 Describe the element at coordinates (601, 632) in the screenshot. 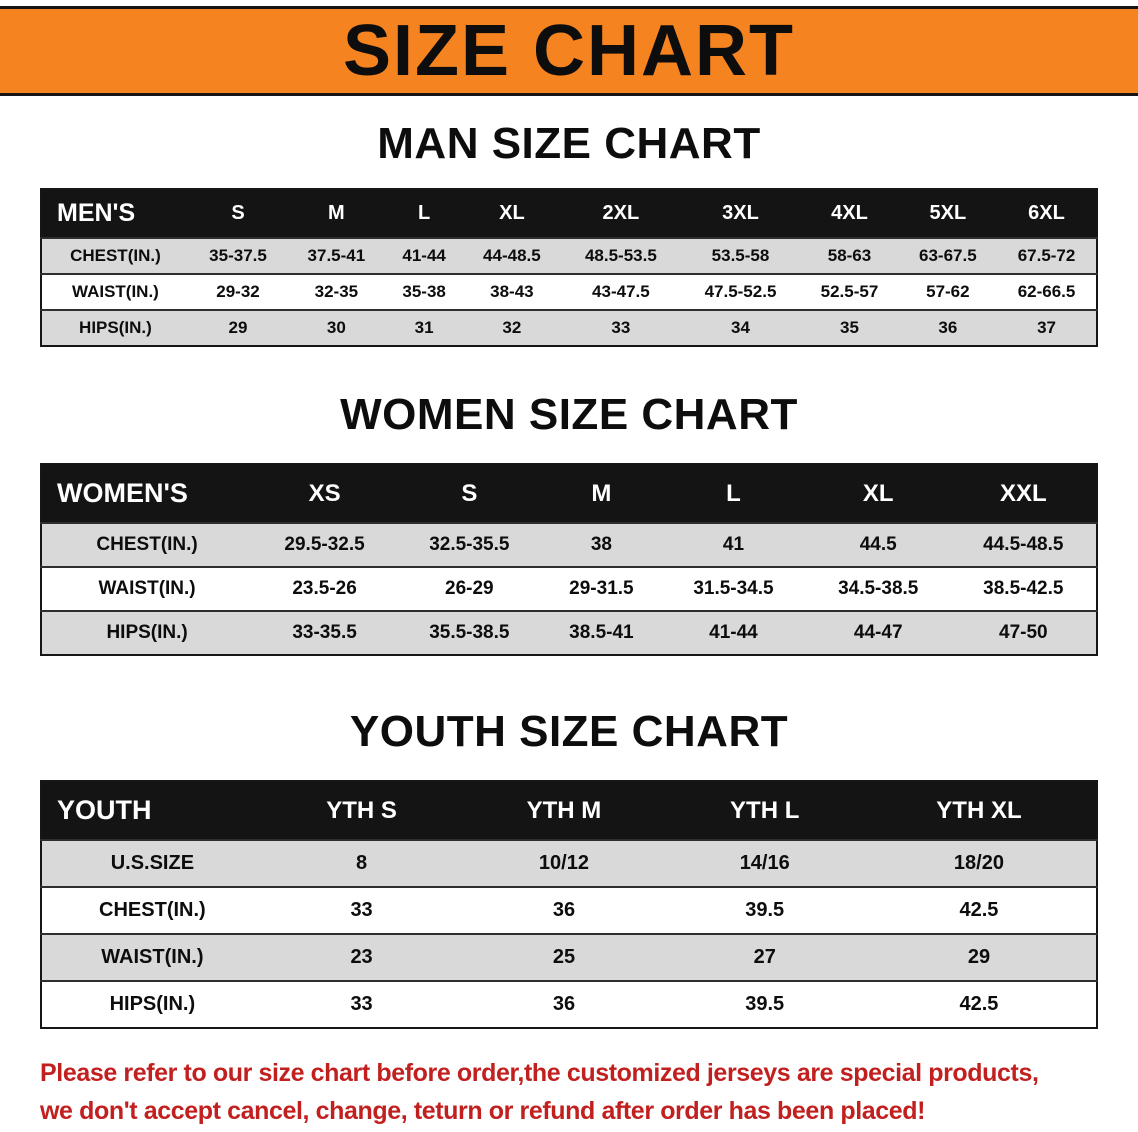

I see `measurement-value-cell: 38.5-41` at that location.